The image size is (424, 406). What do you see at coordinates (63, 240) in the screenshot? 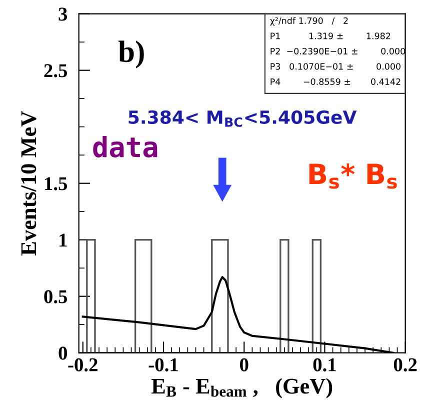
I see `y-tick-label: 1` at bounding box center [63, 240].